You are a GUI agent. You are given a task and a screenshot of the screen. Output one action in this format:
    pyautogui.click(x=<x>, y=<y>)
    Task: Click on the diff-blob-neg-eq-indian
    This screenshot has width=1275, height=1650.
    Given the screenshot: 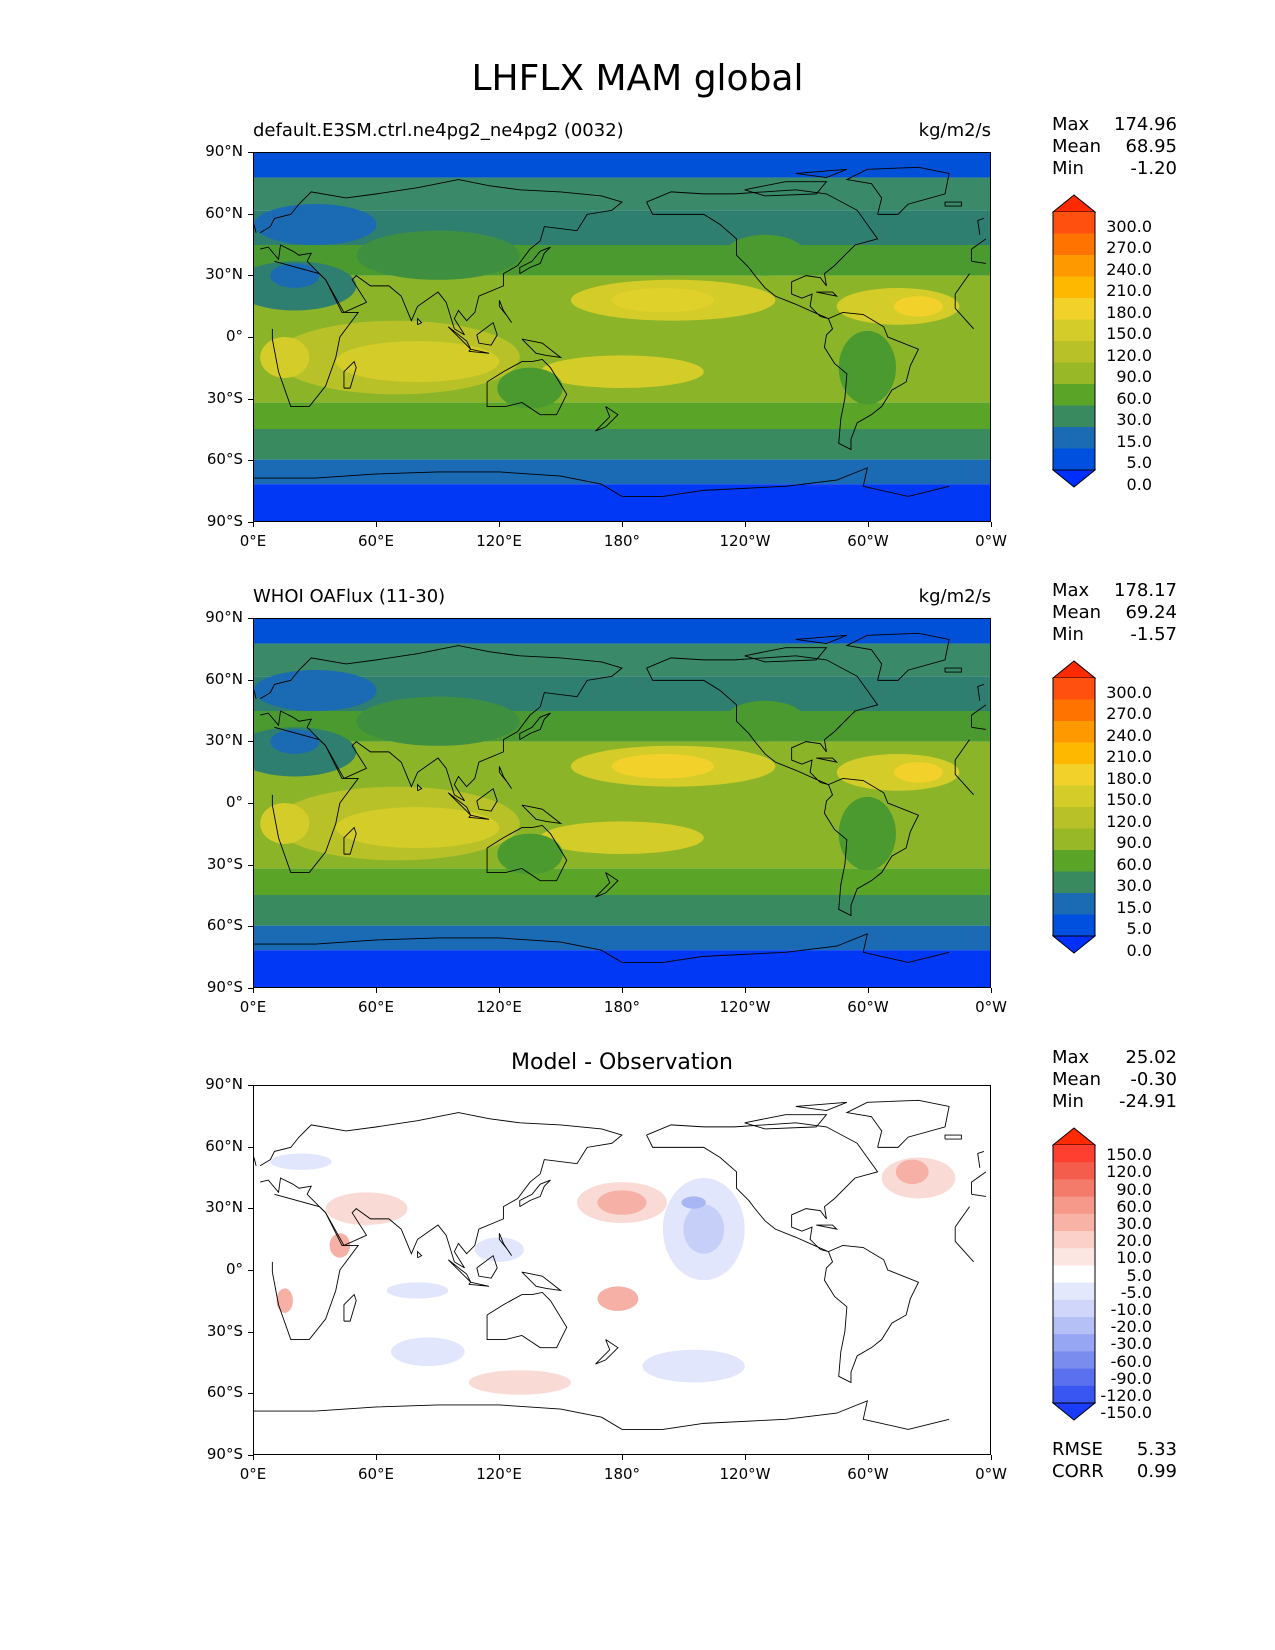 What is the action you would take?
    pyautogui.click(x=417, y=1290)
    